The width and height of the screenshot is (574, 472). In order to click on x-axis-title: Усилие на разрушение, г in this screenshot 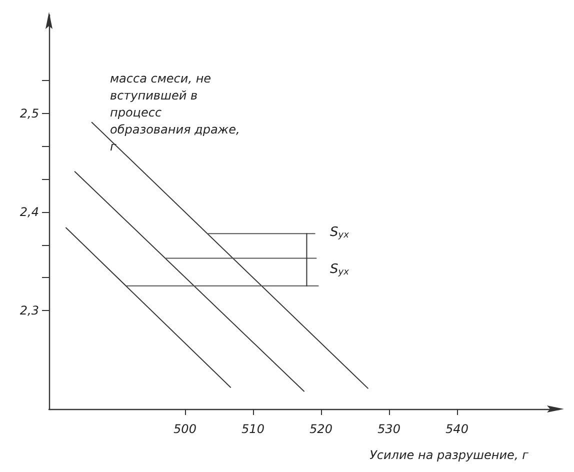, I will do `click(450, 455)`.